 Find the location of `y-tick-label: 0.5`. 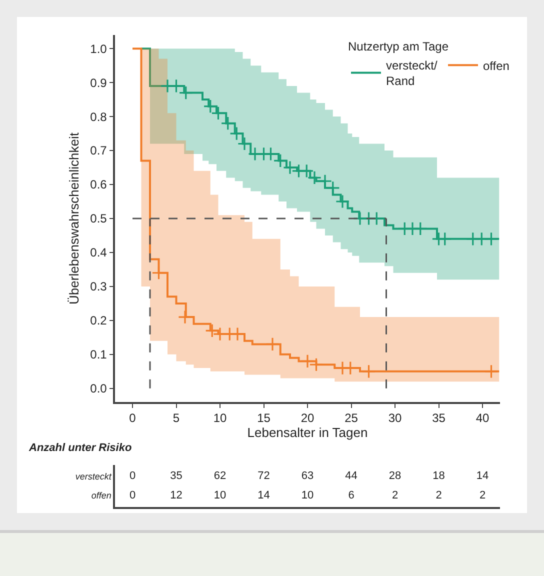

y-tick-label: 0.5 is located at coordinates (99, 219).